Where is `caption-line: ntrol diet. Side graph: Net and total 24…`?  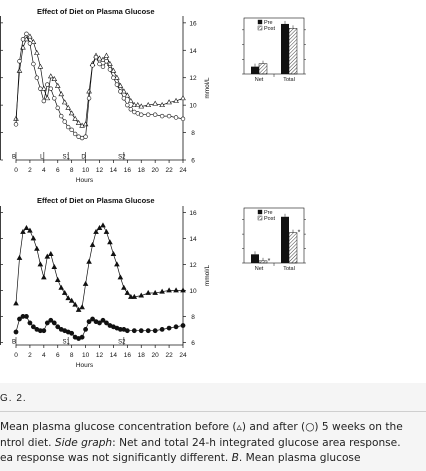 caption-line: ntrol diet. Side graph: Net and total 24… is located at coordinates (213, 444).